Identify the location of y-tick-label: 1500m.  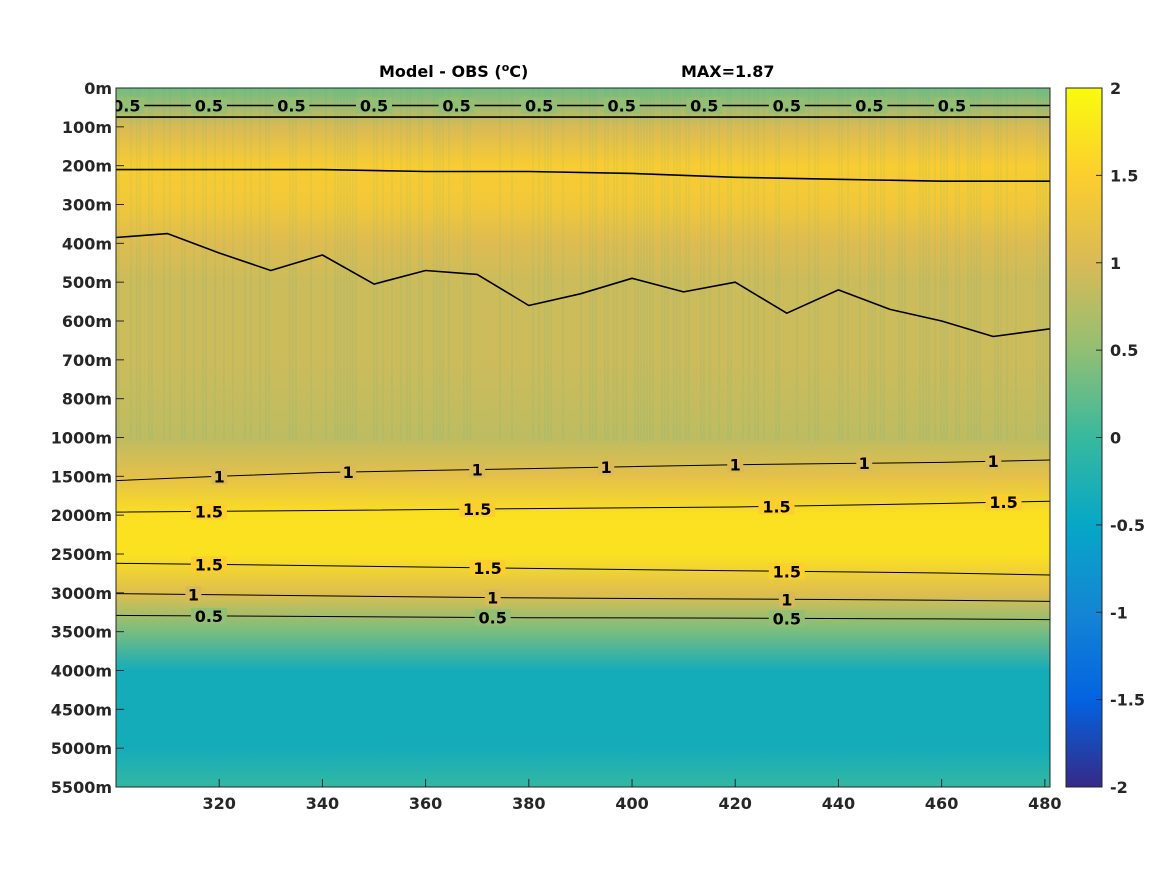
(81, 476).